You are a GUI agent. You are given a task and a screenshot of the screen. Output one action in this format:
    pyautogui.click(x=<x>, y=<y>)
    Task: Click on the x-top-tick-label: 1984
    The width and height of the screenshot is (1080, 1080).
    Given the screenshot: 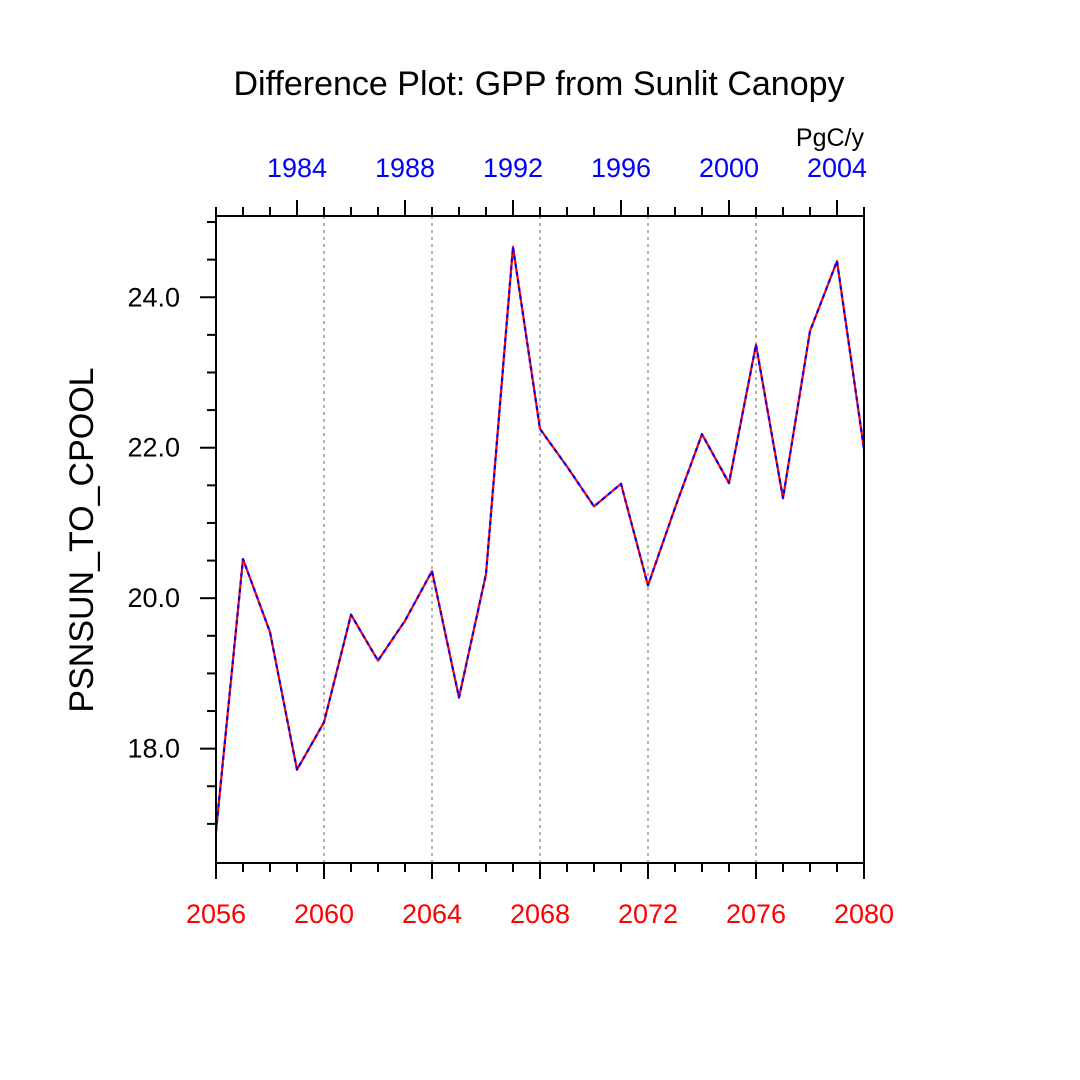 What is the action you would take?
    pyautogui.click(x=297, y=168)
    